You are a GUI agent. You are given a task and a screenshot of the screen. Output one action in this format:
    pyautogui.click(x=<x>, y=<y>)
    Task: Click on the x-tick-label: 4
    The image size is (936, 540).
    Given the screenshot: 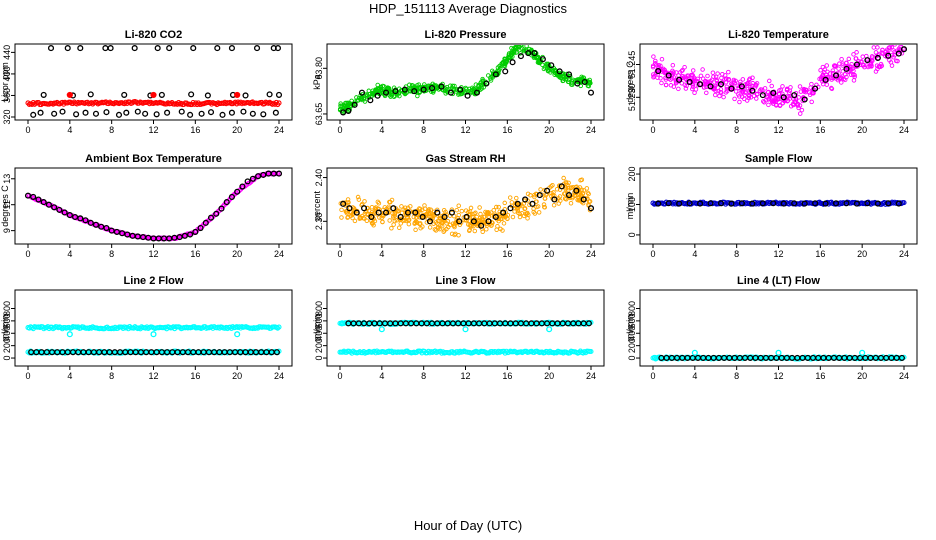 What is the action you would take?
    pyautogui.click(x=69, y=130)
    